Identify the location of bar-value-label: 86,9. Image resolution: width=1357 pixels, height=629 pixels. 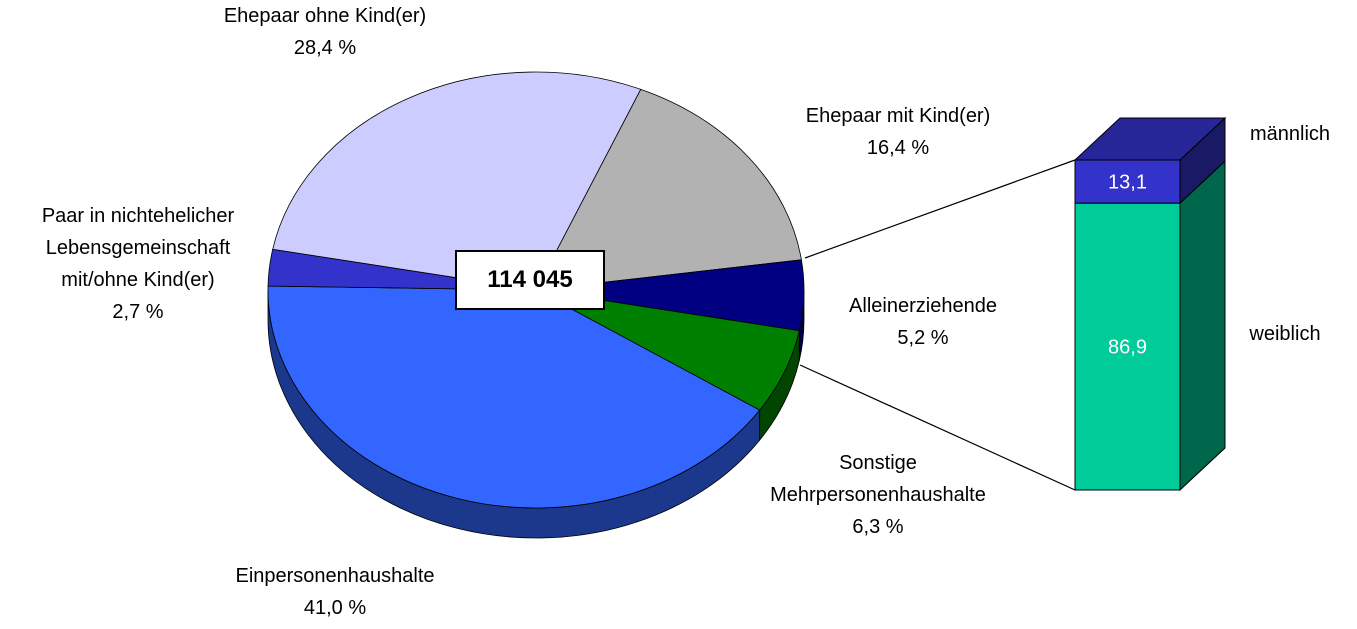
(1127, 348).